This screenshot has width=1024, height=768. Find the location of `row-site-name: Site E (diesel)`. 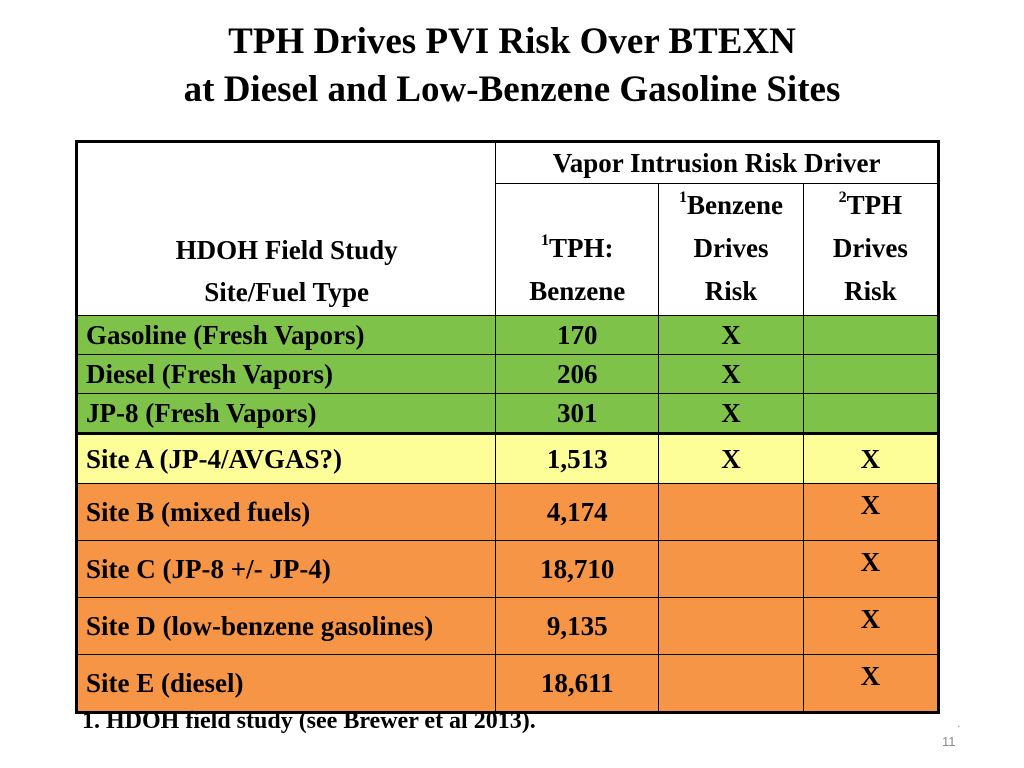

row-site-name: Site E (diesel) is located at coordinates (286, 683).